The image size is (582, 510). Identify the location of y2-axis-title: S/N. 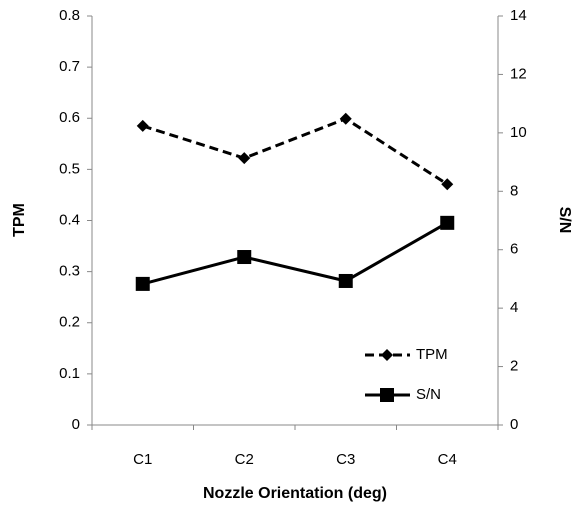
(564, 220).